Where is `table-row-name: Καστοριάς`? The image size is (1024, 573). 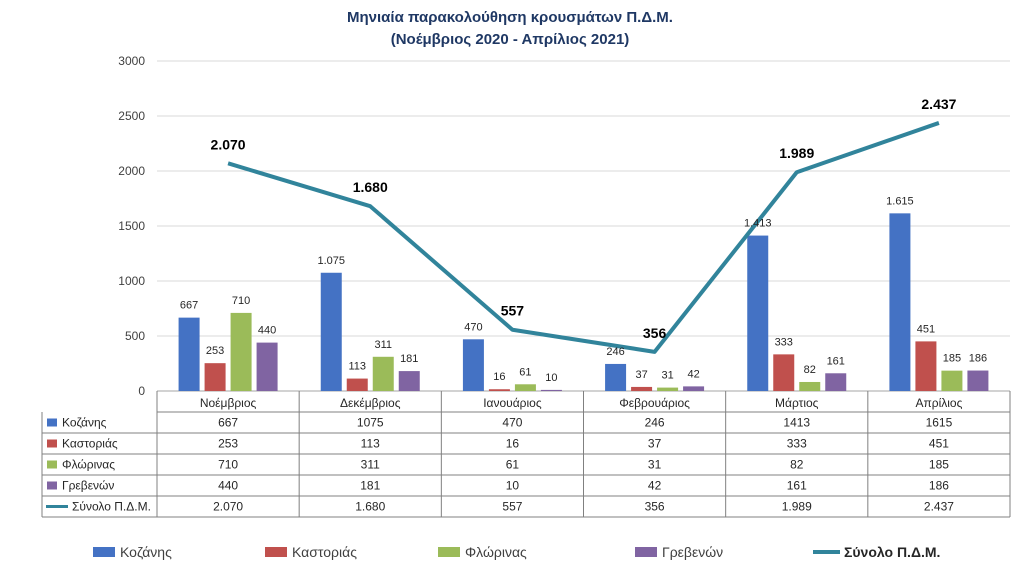 table-row-name: Καστοριάς is located at coordinates (90, 444).